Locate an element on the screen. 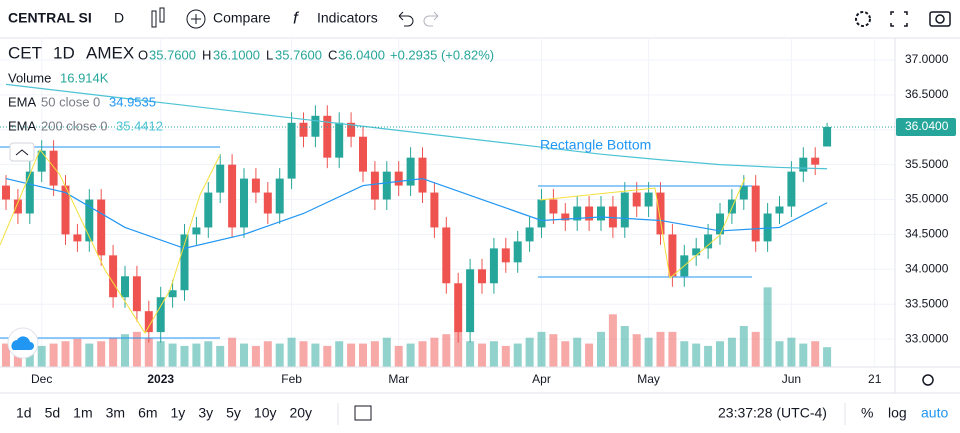 Image resolution: width=960 pixels, height=433 pixels. exchange: AMEX is located at coordinates (110, 52).